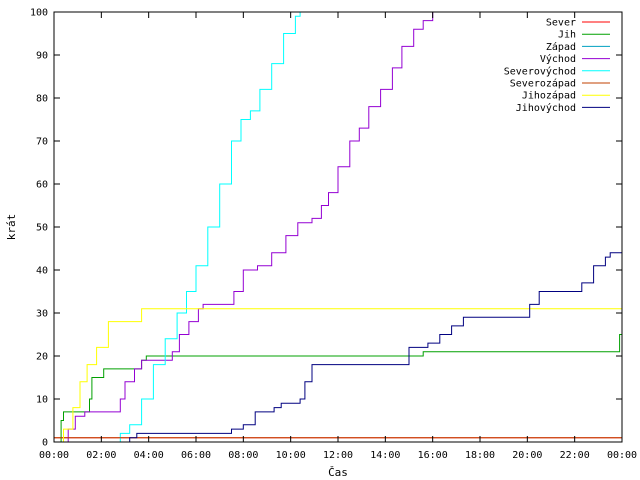 This screenshot has height=480, width=640. What do you see at coordinates (575, 455) in the screenshot?
I see `x-tick-label: 22:00` at bounding box center [575, 455].